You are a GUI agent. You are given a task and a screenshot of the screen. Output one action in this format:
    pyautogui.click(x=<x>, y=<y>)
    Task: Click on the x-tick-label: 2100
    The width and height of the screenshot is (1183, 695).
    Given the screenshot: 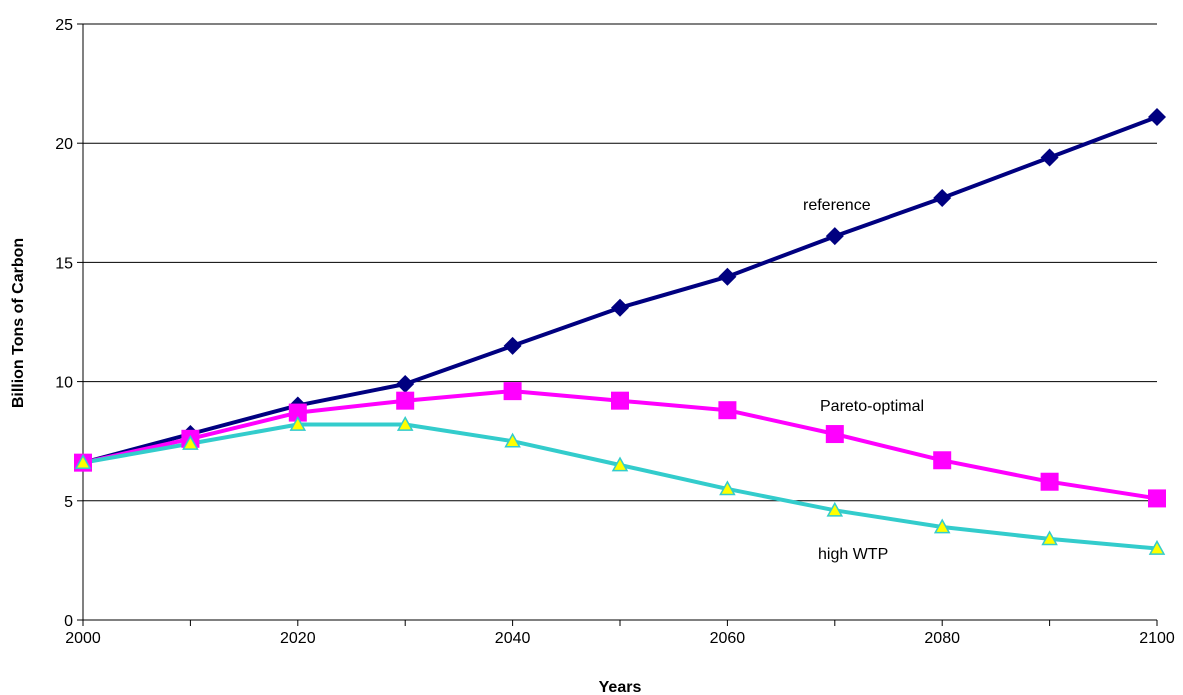 What is the action you would take?
    pyautogui.click(x=1157, y=638)
    